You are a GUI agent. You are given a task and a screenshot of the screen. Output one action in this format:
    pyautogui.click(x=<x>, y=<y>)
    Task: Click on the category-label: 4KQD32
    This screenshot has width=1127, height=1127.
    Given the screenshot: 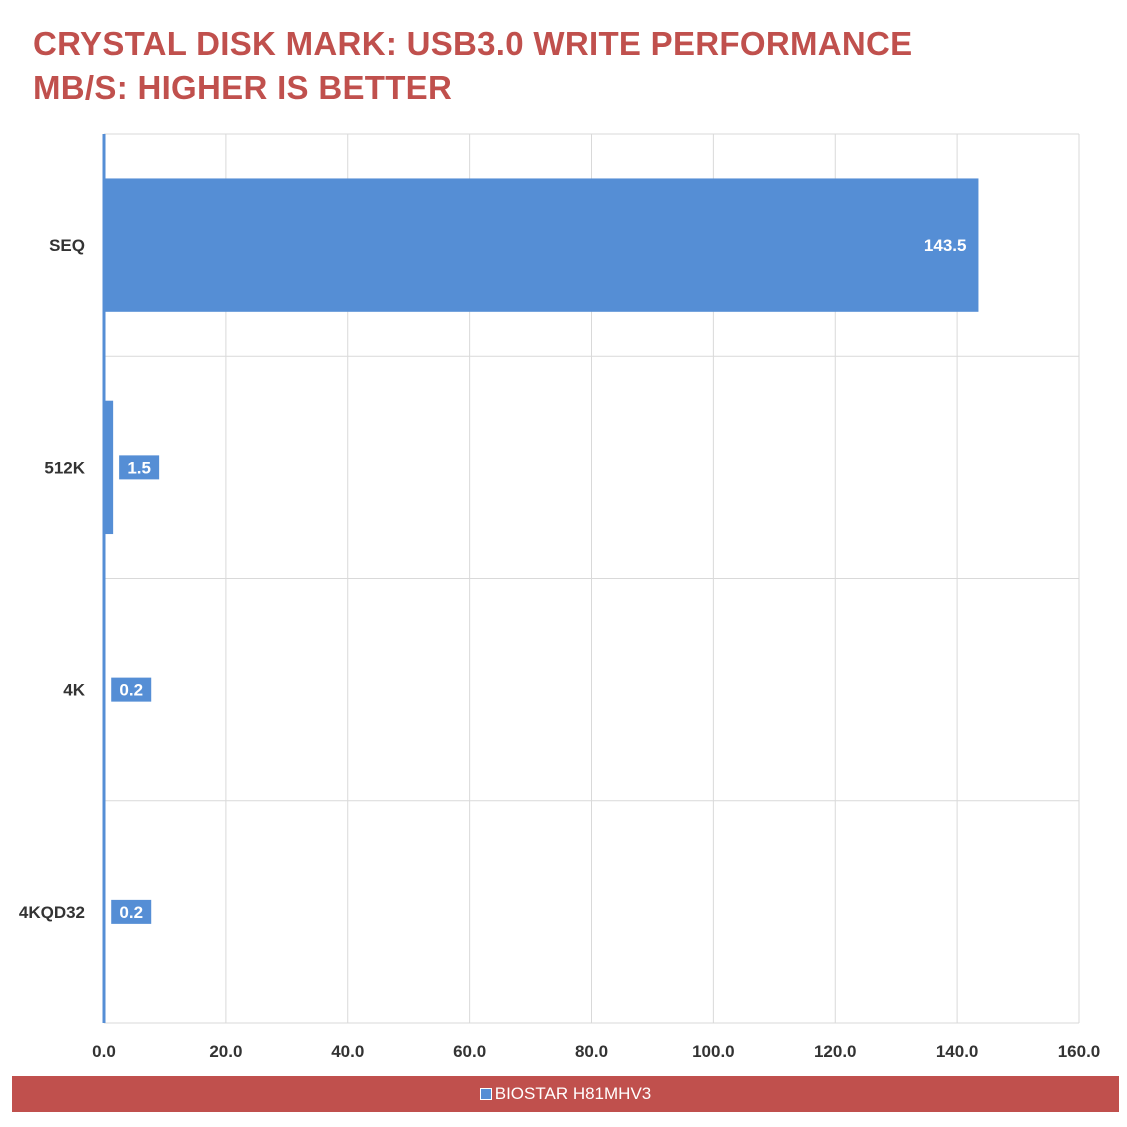 What is the action you would take?
    pyautogui.click(x=52, y=912)
    